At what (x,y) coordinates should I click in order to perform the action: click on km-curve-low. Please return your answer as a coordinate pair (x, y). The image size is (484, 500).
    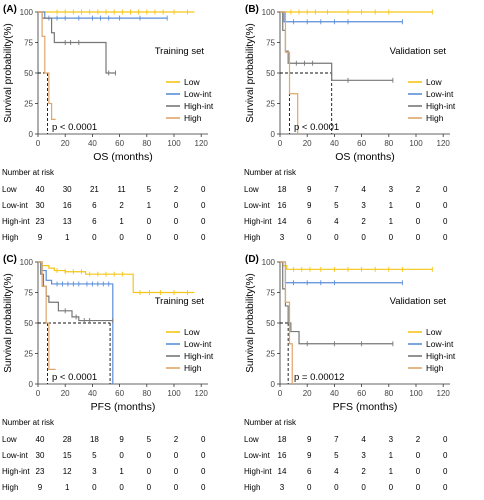
    Looking at the image, I should click on (356, 265).